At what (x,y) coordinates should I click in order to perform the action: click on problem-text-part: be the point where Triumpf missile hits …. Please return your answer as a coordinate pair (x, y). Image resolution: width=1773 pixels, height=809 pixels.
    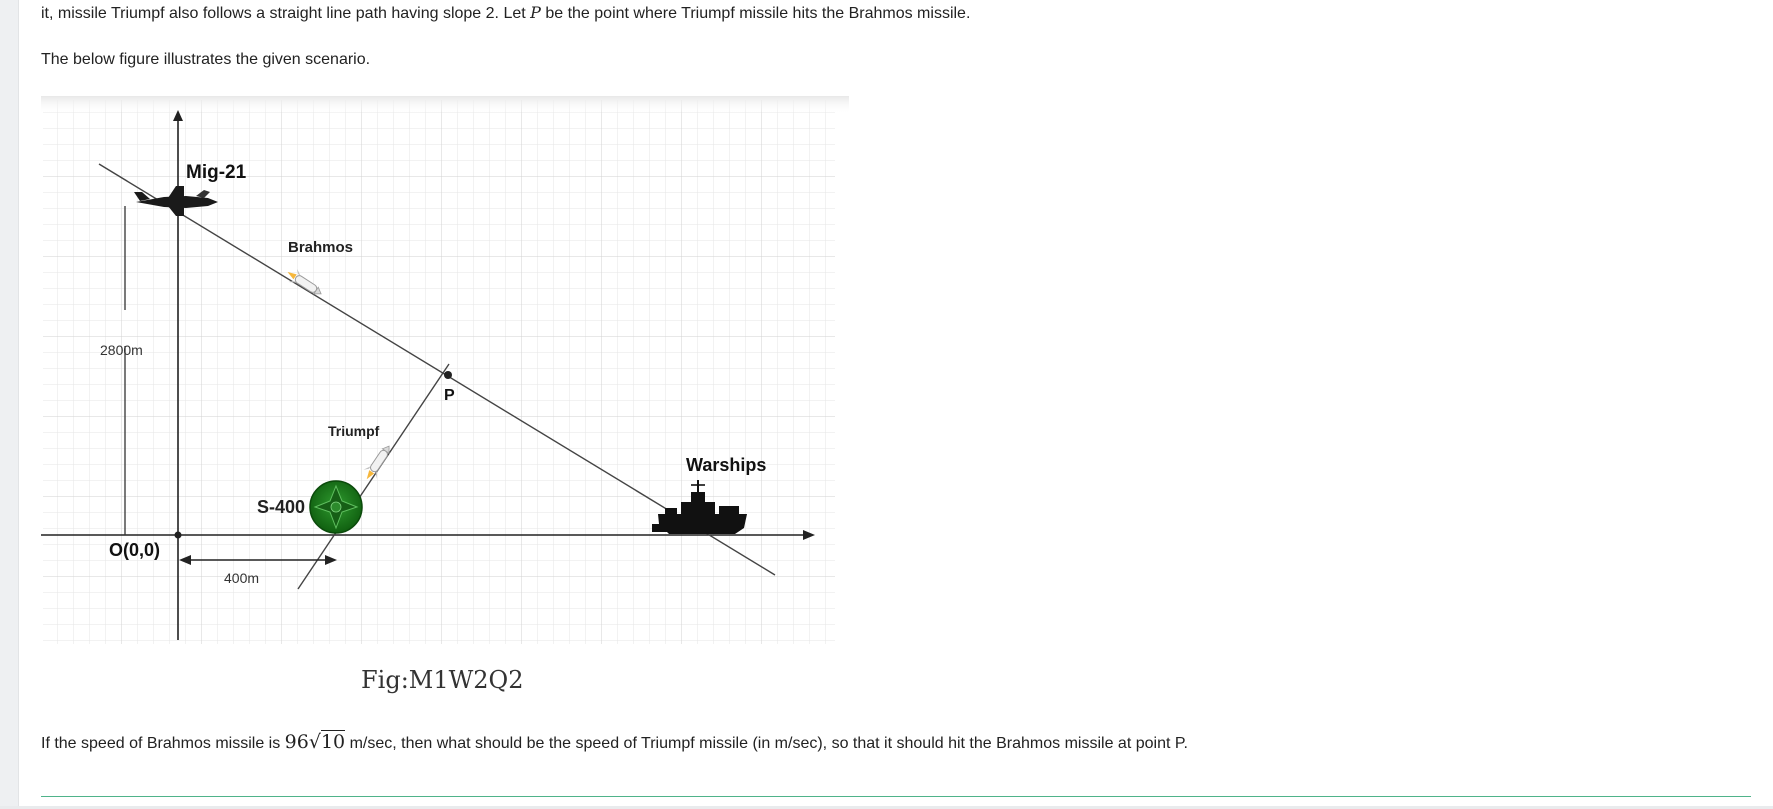
    Looking at the image, I should click on (755, 13).